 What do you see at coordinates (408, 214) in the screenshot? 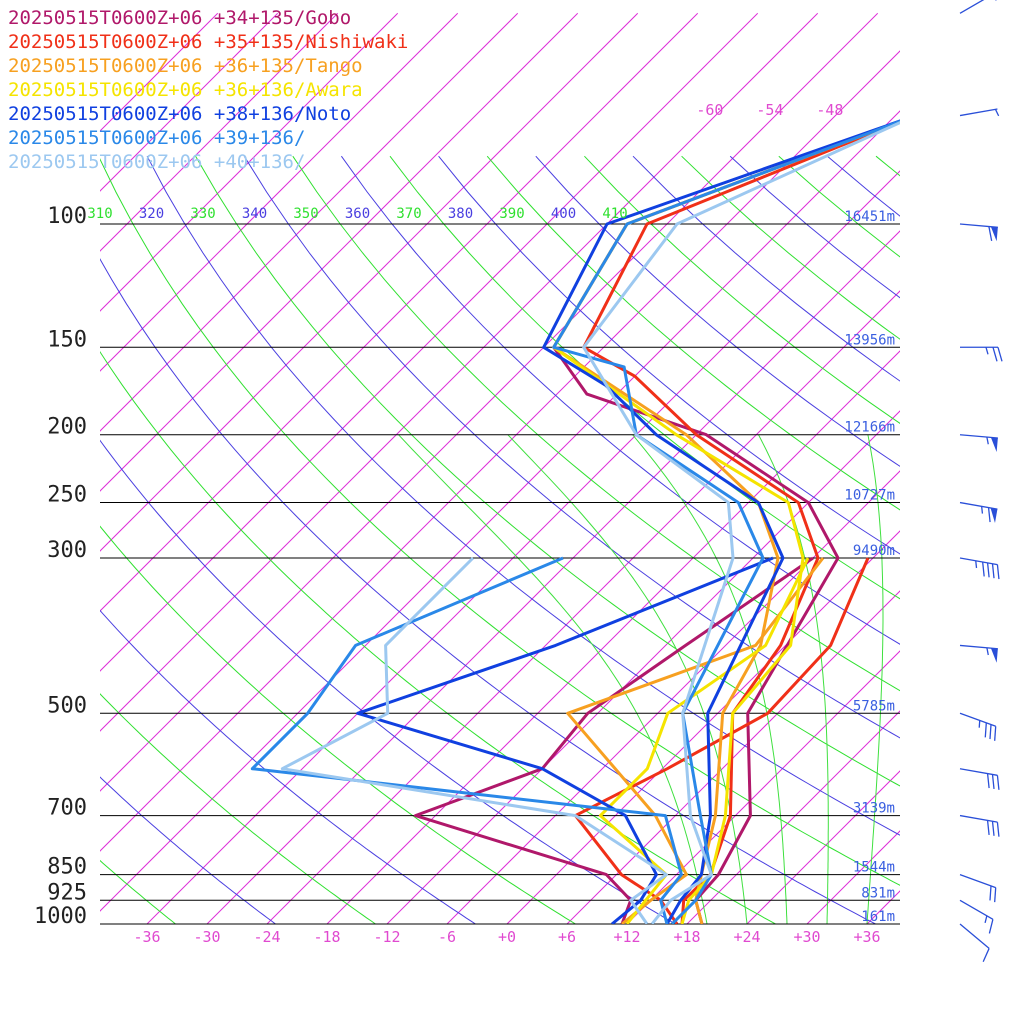
I see `theta-tick-label: 370` at bounding box center [408, 214].